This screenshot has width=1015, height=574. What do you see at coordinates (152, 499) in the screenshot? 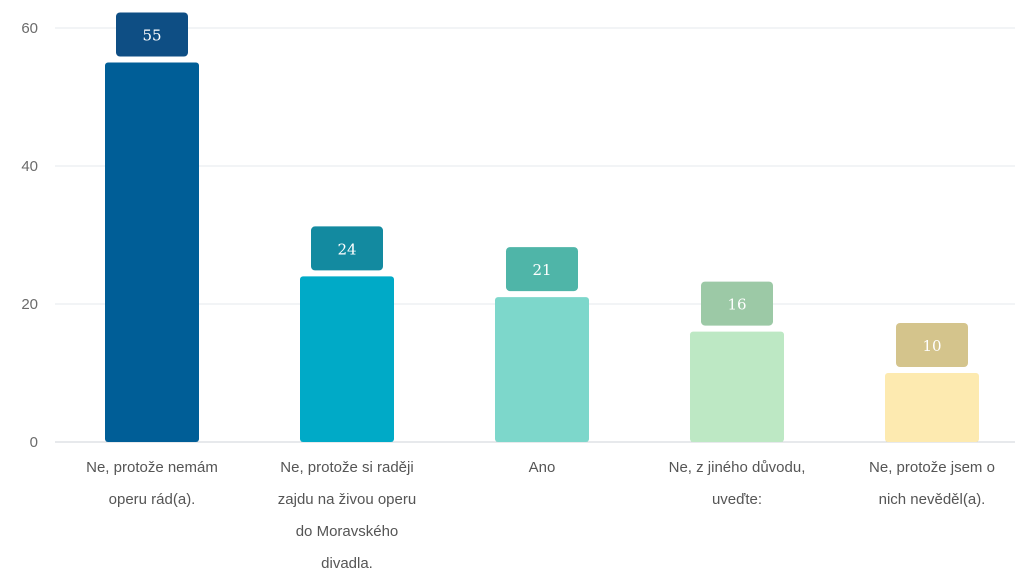
I see `category-label: operu rád(a).` at bounding box center [152, 499].